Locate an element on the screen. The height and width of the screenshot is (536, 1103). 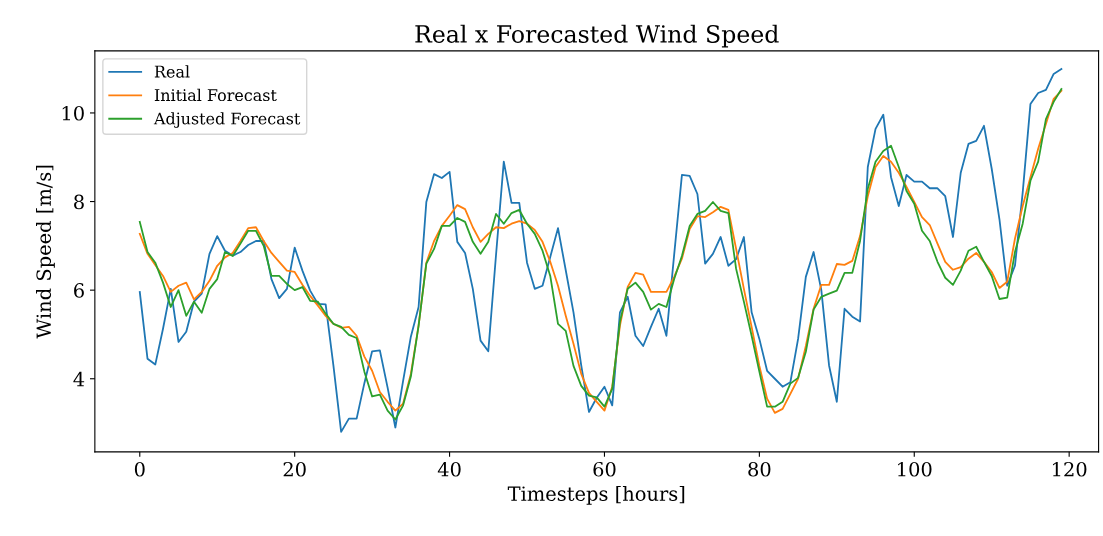
x-tick-label: 40 is located at coordinates (449, 469).